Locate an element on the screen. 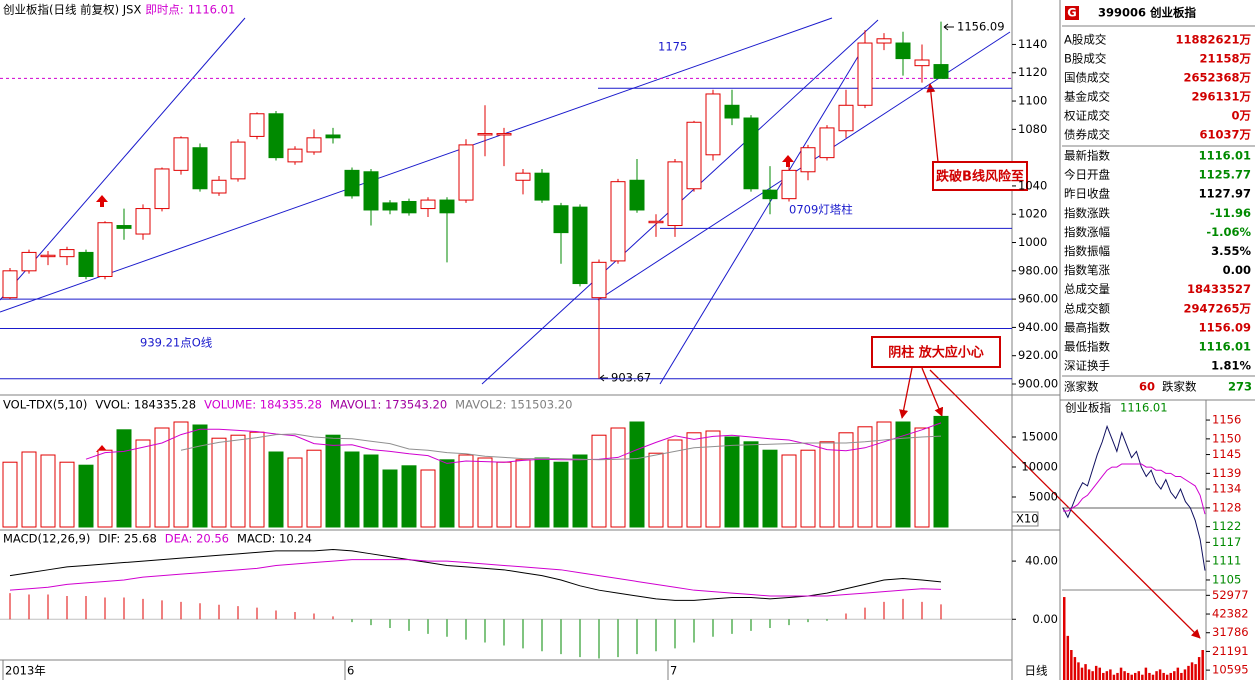  callout-box is located at coordinates (936, 352).